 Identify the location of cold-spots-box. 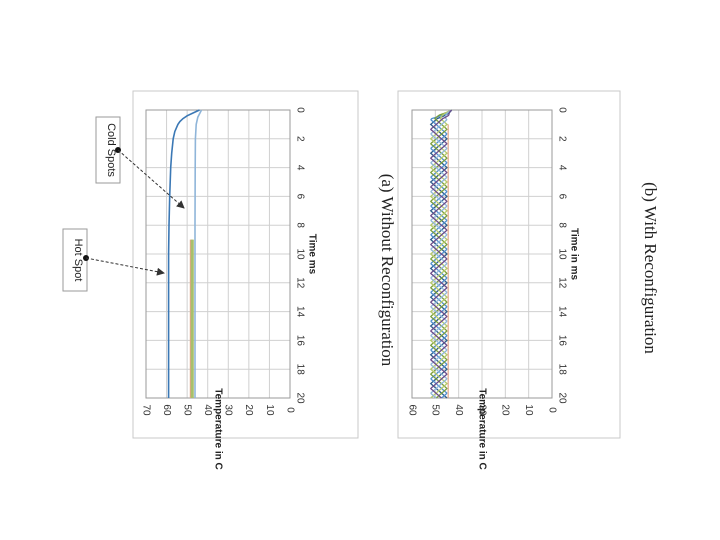
(108, 150).